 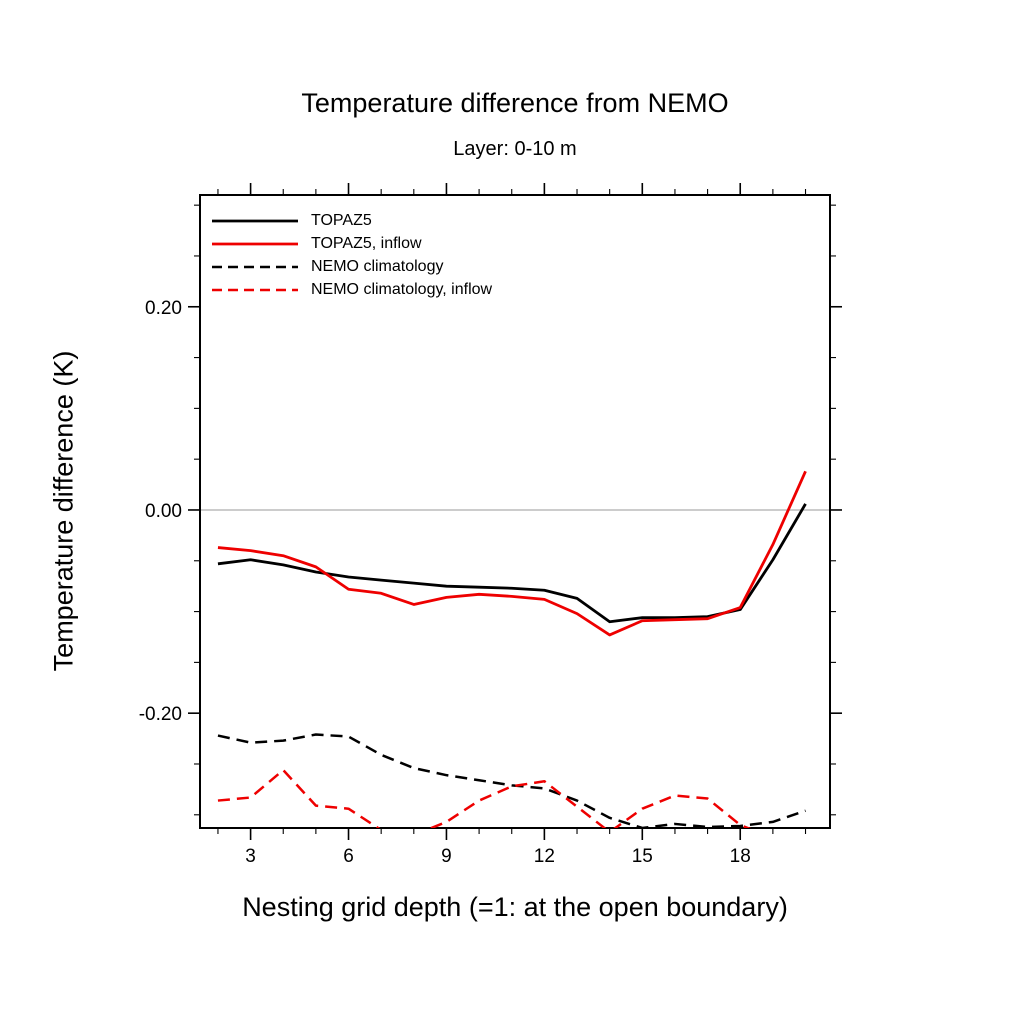 I want to click on legend-label: TOPAZ5, inflow, so click(x=366, y=243).